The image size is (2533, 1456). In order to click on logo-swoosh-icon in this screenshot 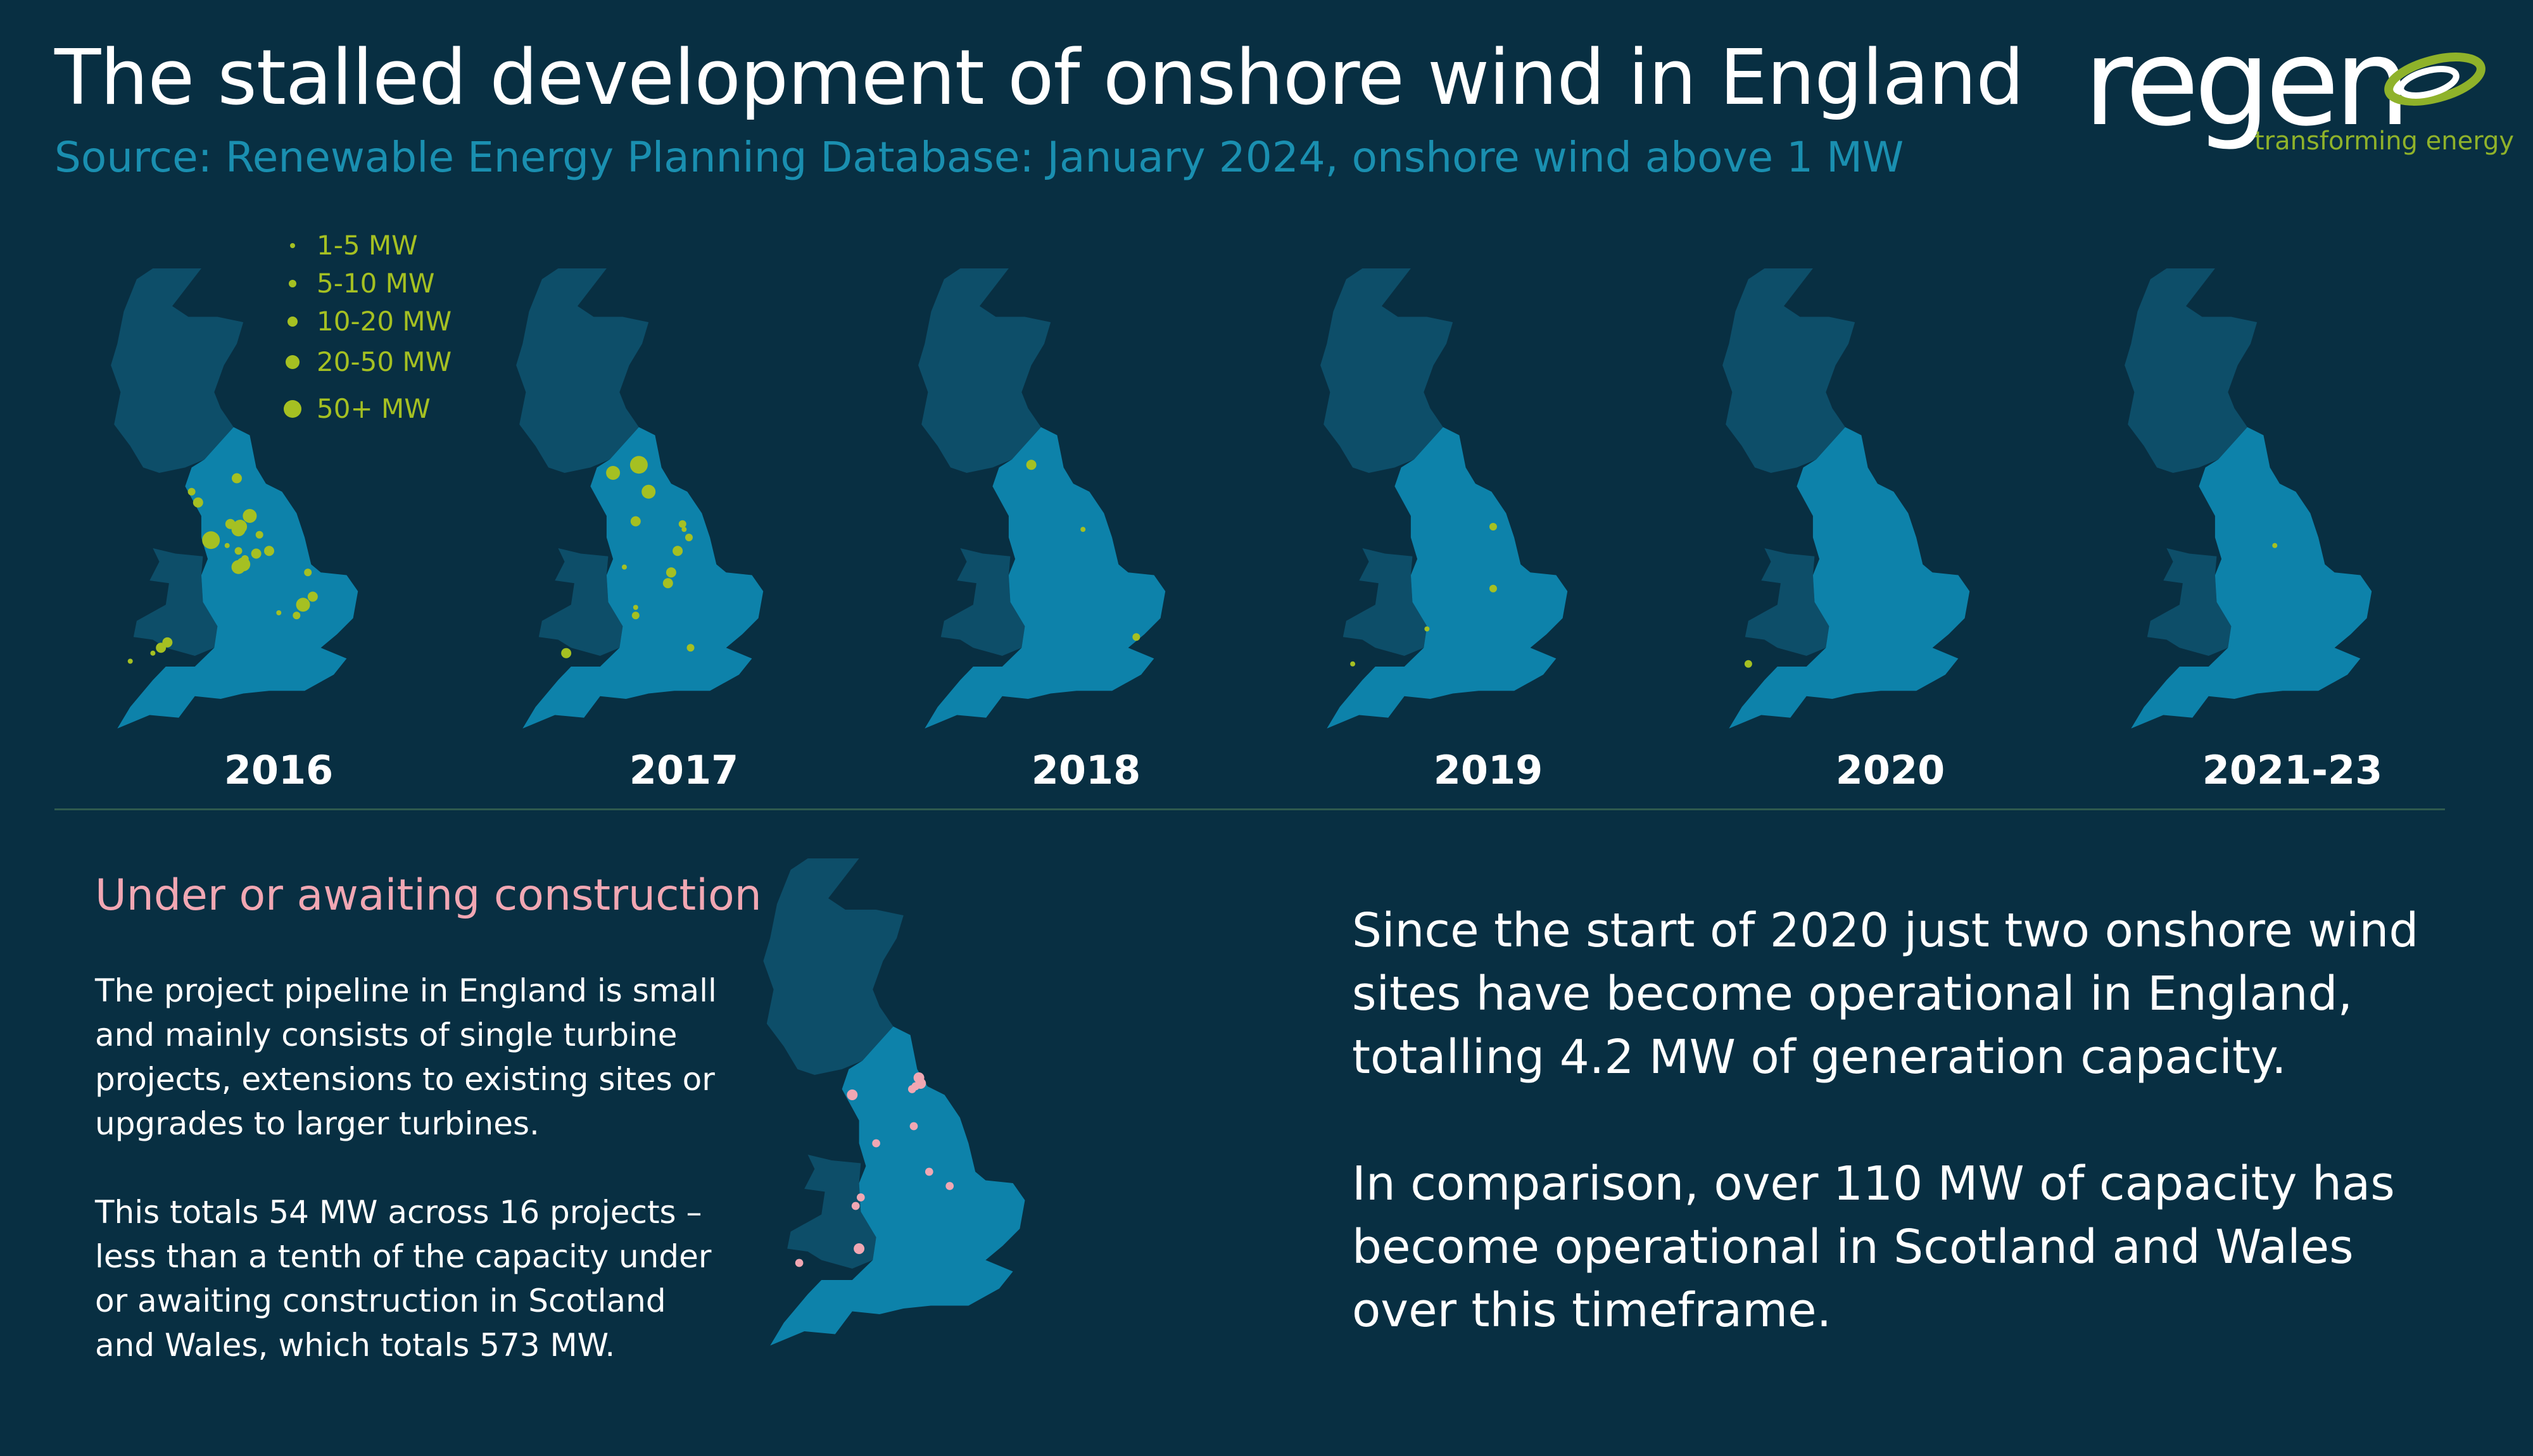, I will do `click(2435, 79)`.